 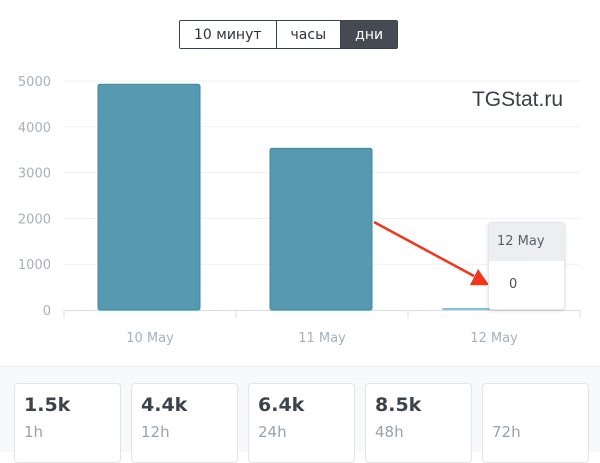 What do you see at coordinates (321, 229) in the screenshot?
I see `bar-11-may` at bounding box center [321, 229].